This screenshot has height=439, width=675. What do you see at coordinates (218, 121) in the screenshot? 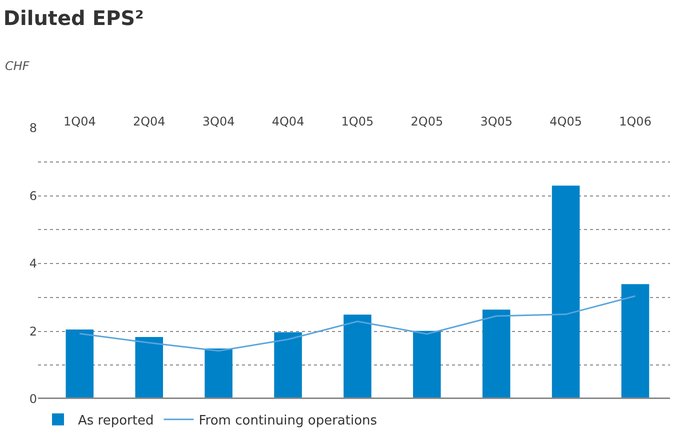
I see `x-tick-label: 3Q04` at bounding box center [218, 121].